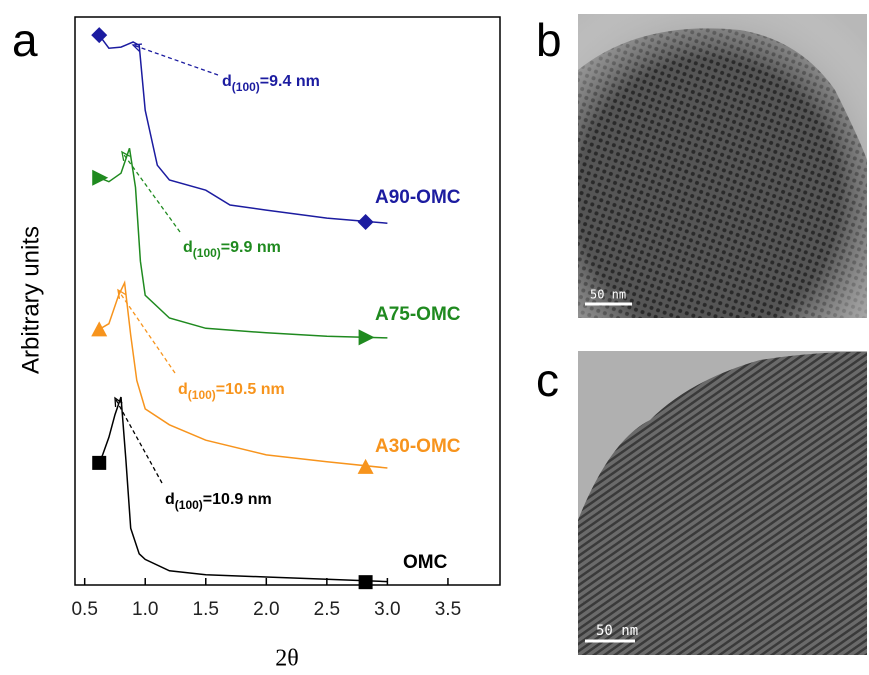 This screenshot has width=869, height=675. I want to click on annotation: d(100)=10.5 nm, so click(231, 391).